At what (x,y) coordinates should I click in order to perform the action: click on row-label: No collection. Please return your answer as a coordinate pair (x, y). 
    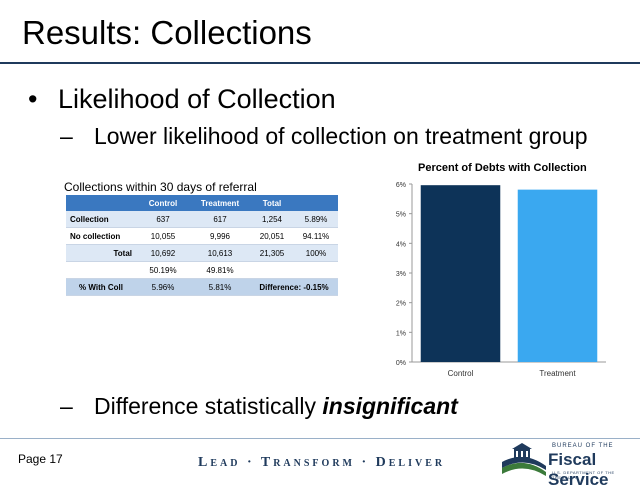
    Looking at the image, I should click on (101, 236).